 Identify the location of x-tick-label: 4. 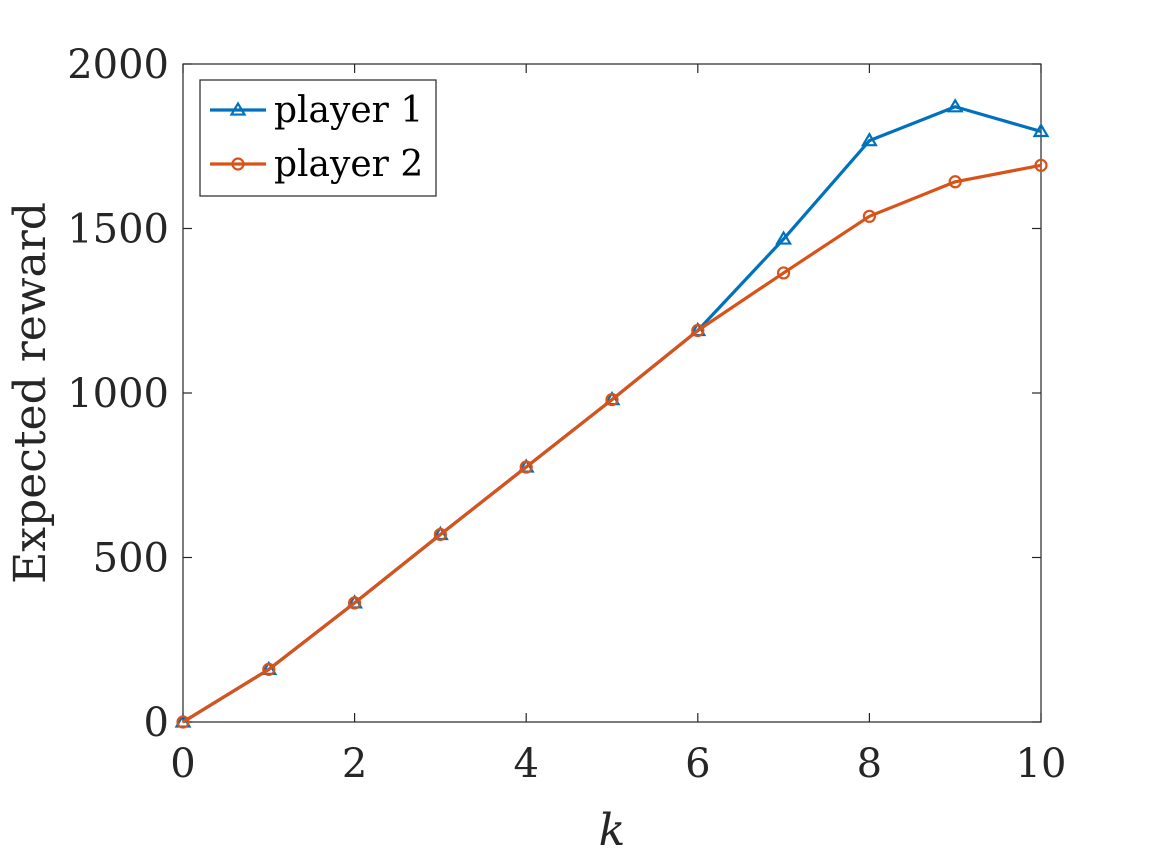
(525, 764).